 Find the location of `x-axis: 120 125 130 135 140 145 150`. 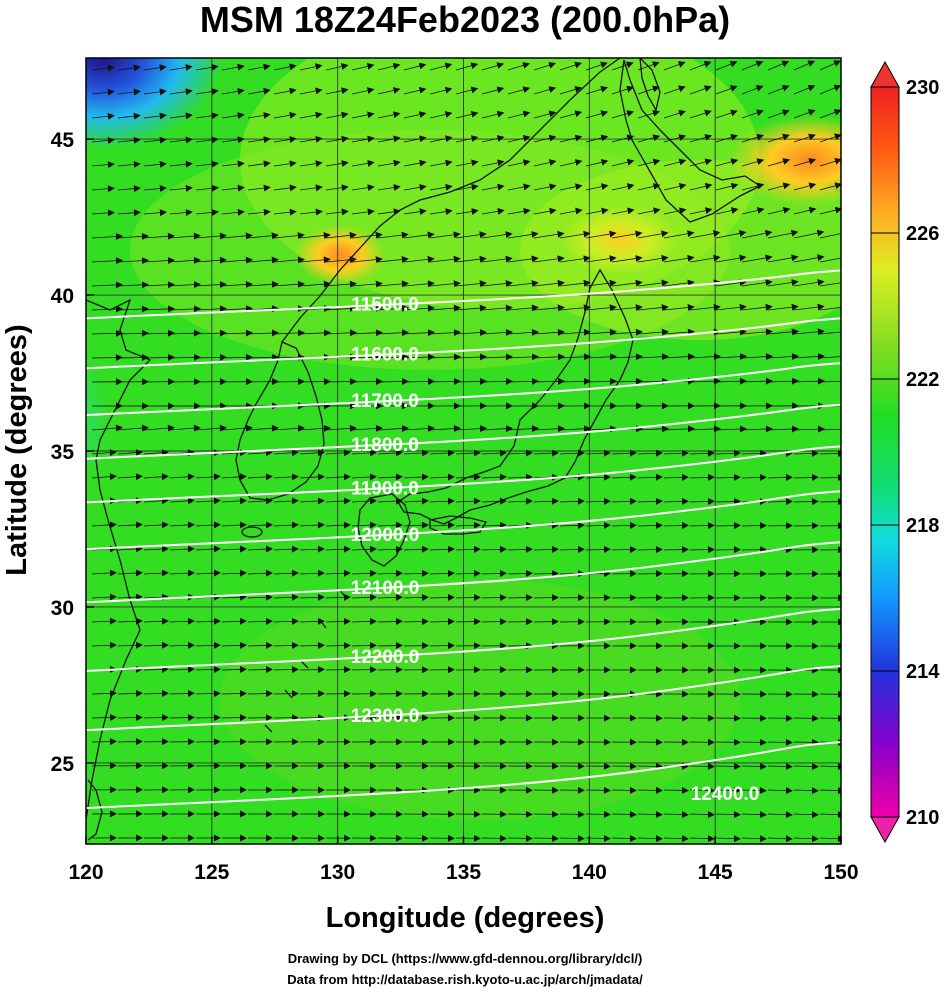

x-axis: 120 125 130 135 140 145 150 is located at coordinates (463, 860).